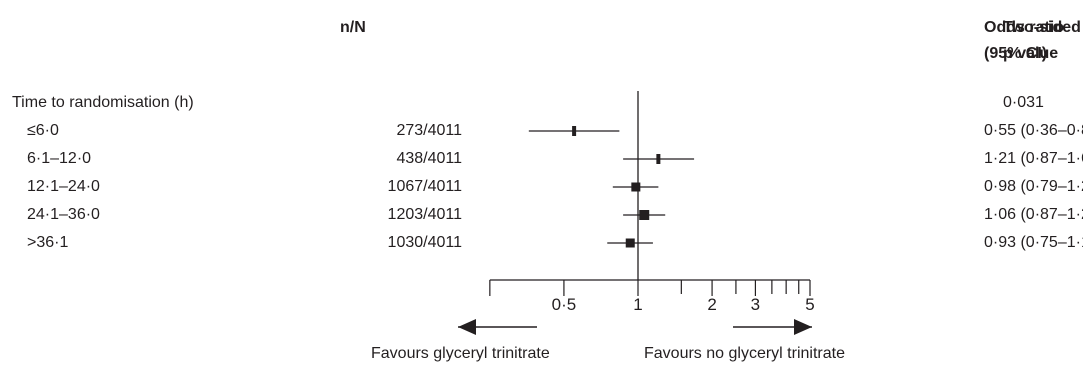 The width and height of the screenshot is (1083, 367). I want to click on x-tick-label: 5, so click(809, 304).